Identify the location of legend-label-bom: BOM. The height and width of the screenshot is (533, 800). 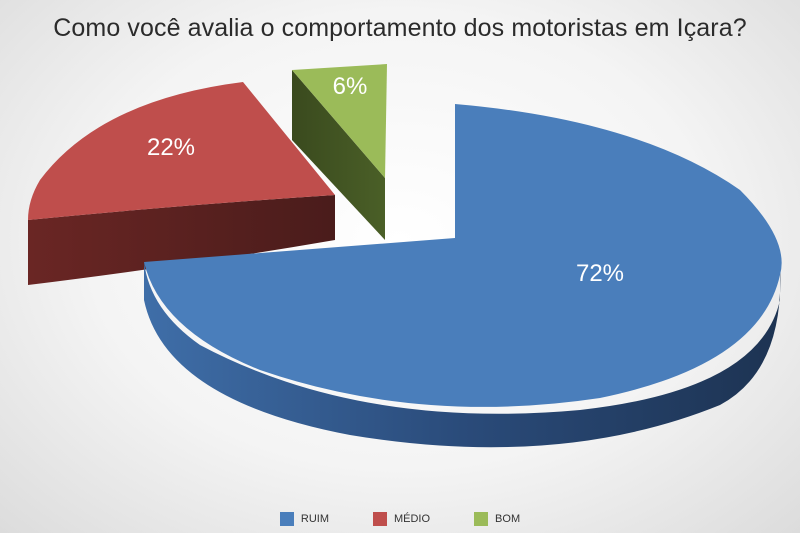
(508, 519).